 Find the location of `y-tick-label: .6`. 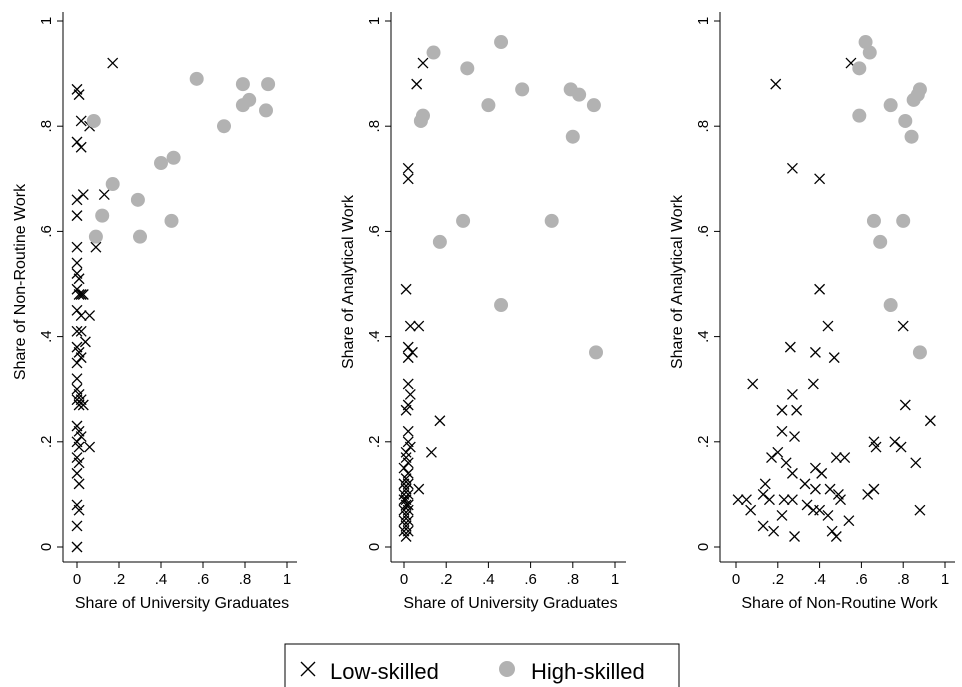

y-tick-label: .6 is located at coordinates (46, 231).